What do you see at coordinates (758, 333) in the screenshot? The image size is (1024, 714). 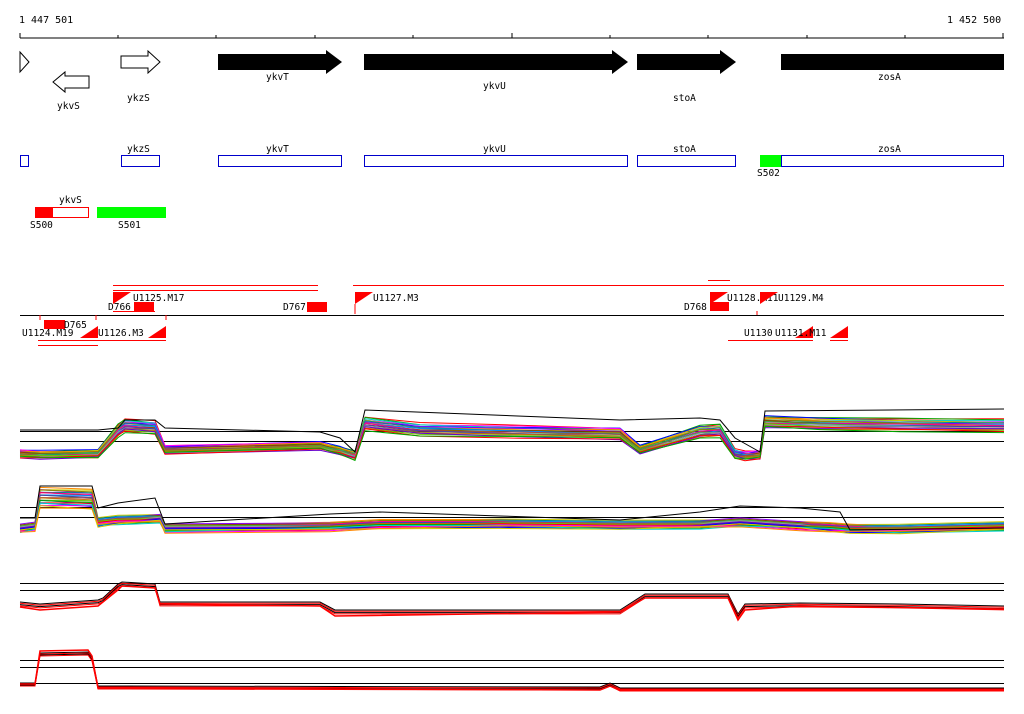 I see `feature-label-U1130: U1130` at bounding box center [758, 333].